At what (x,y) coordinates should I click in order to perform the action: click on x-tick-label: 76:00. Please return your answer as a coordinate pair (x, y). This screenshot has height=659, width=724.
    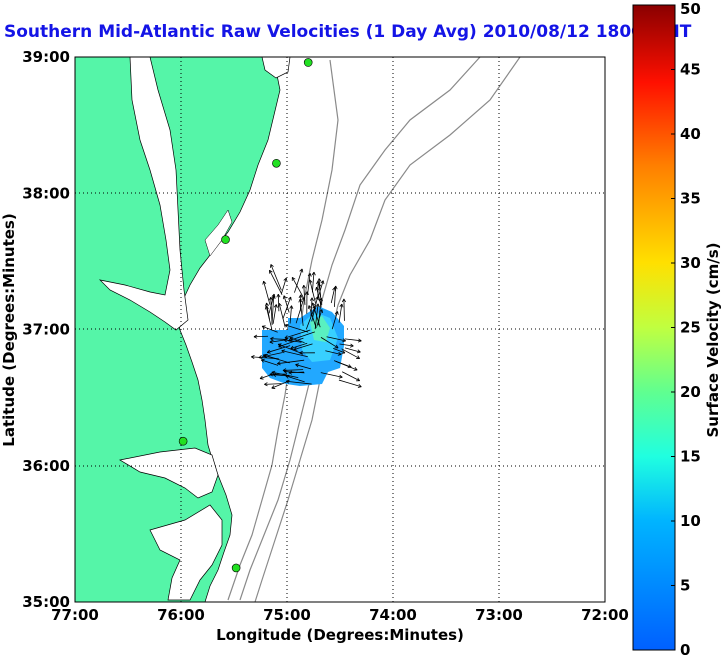
    Looking at the image, I should click on (181, 615).